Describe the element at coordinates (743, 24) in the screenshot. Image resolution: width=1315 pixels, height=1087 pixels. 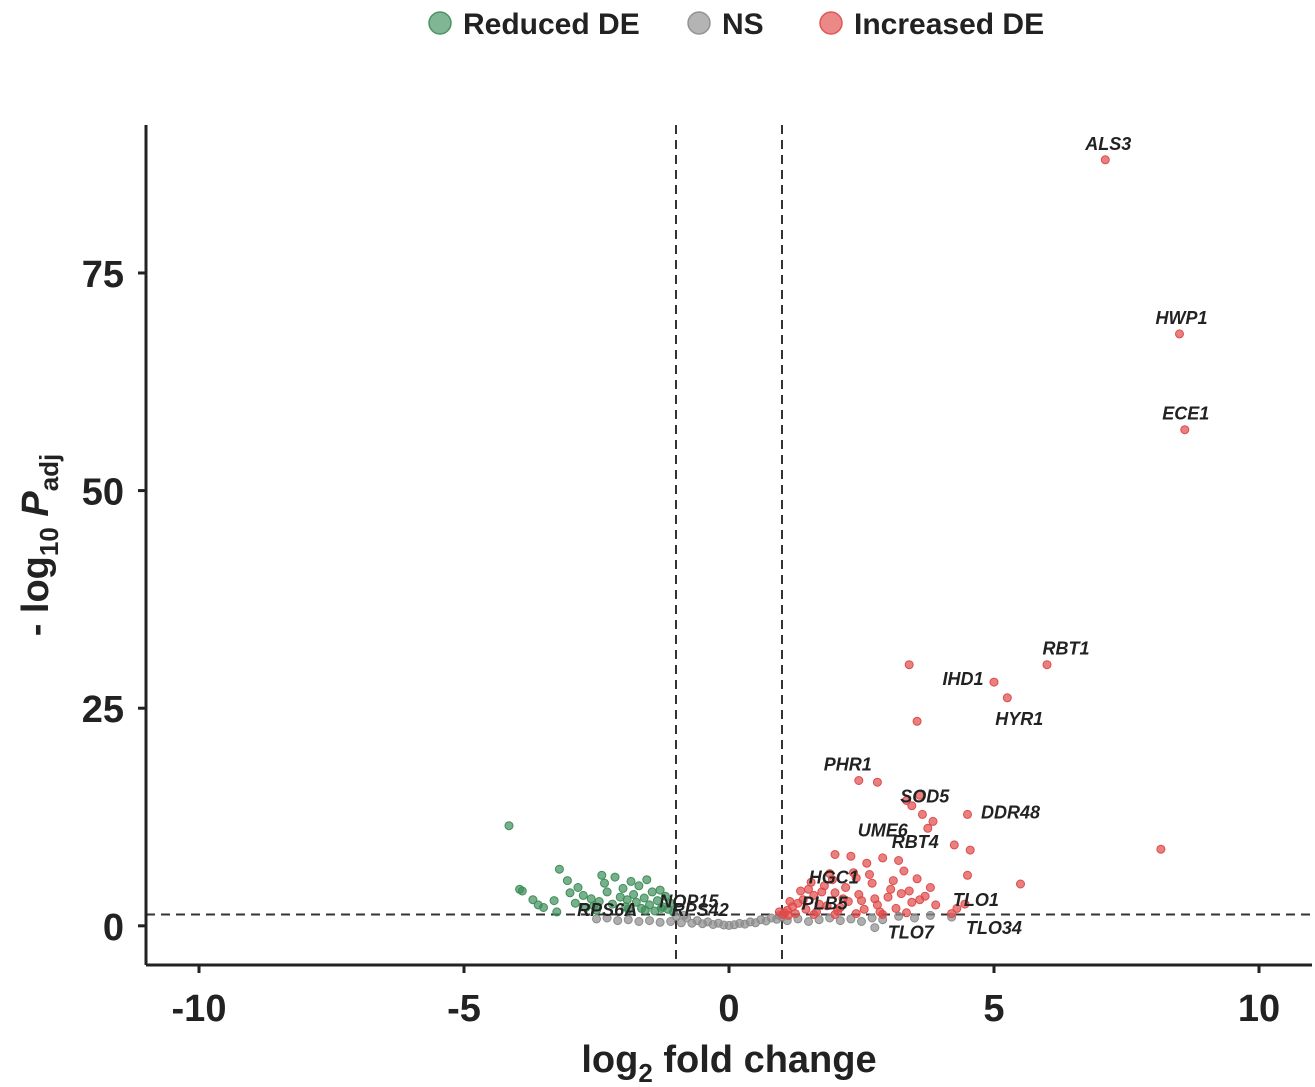
I see `legend-label-ns: NS` at that location.